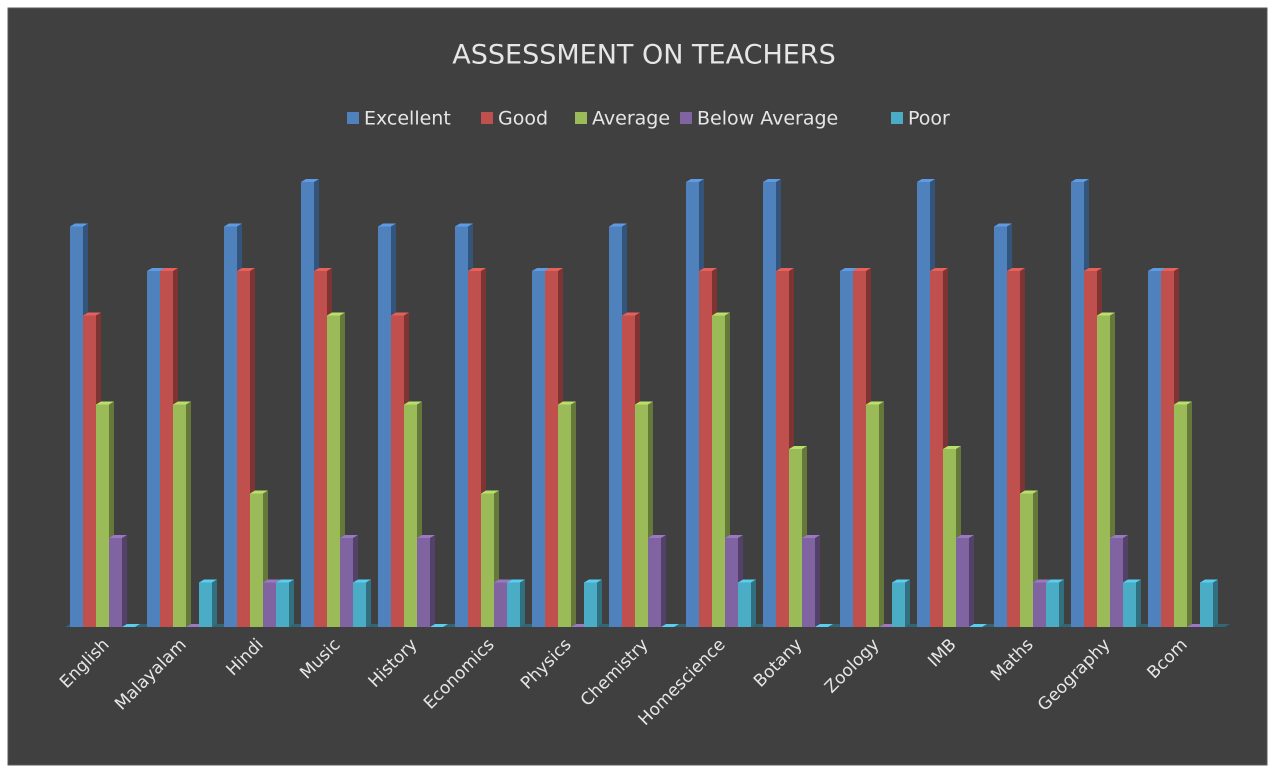 Image resolution: width=1275 pixels, height=772 pixels. What do you see at coordinates (643, 55) in the screenshot?
I see `chart-title: ASSESSMENT ON TEACHERS` at bounding box center [643, 55].